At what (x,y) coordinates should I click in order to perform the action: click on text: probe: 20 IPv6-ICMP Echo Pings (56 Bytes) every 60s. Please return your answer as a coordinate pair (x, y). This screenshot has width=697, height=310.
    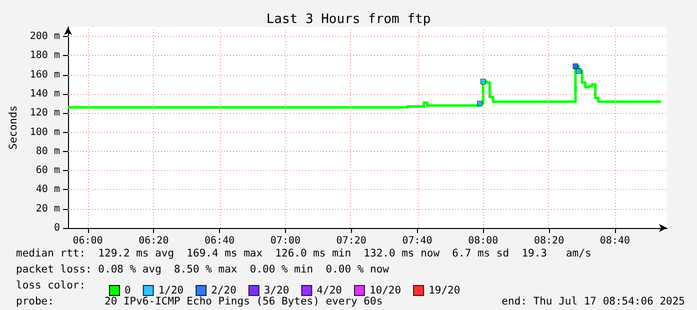
    Looking at the image, I should click on (199, 302).